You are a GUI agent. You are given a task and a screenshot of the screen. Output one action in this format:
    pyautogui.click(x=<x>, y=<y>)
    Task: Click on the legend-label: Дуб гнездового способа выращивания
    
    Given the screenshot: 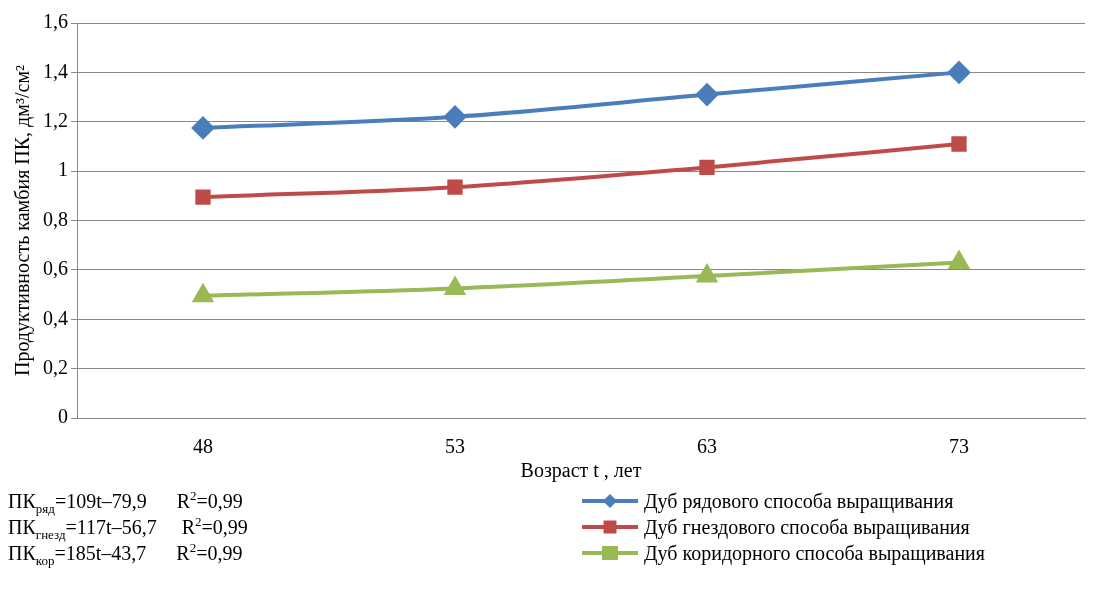 What is the action you would take?
    pyautogui.click(x=806, y=527)
    